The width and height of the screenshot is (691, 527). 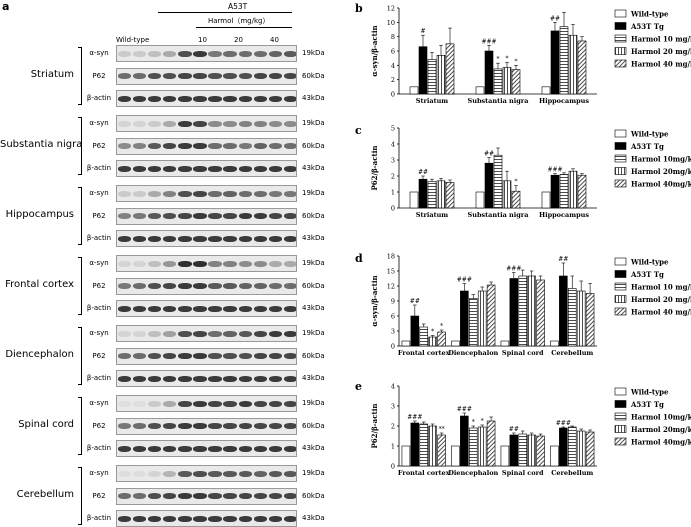 I want to click on blot-label-6-0: α-syn, so click(x=99, y=473).